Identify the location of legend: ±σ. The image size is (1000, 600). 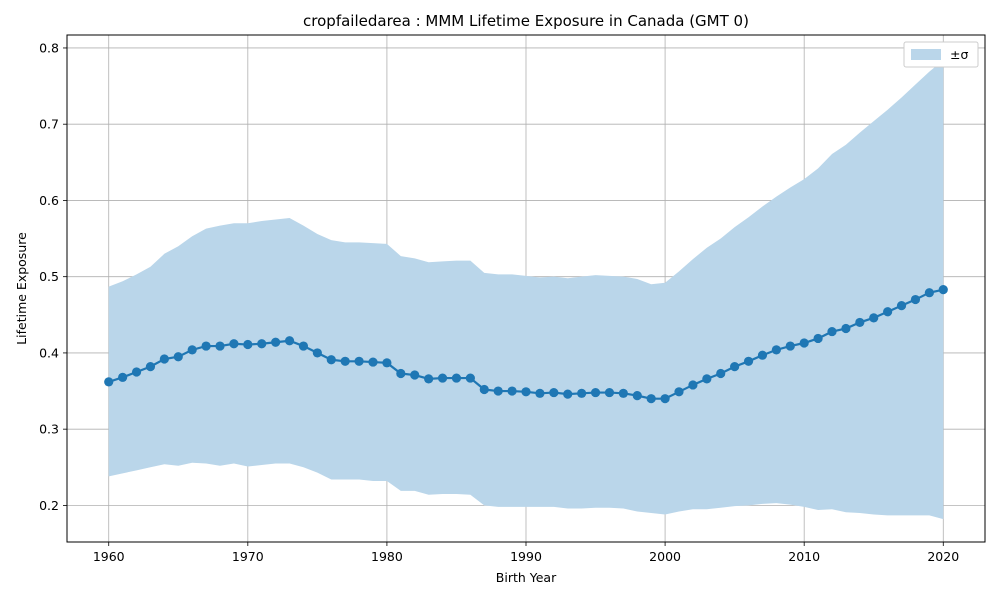
(941, 54).